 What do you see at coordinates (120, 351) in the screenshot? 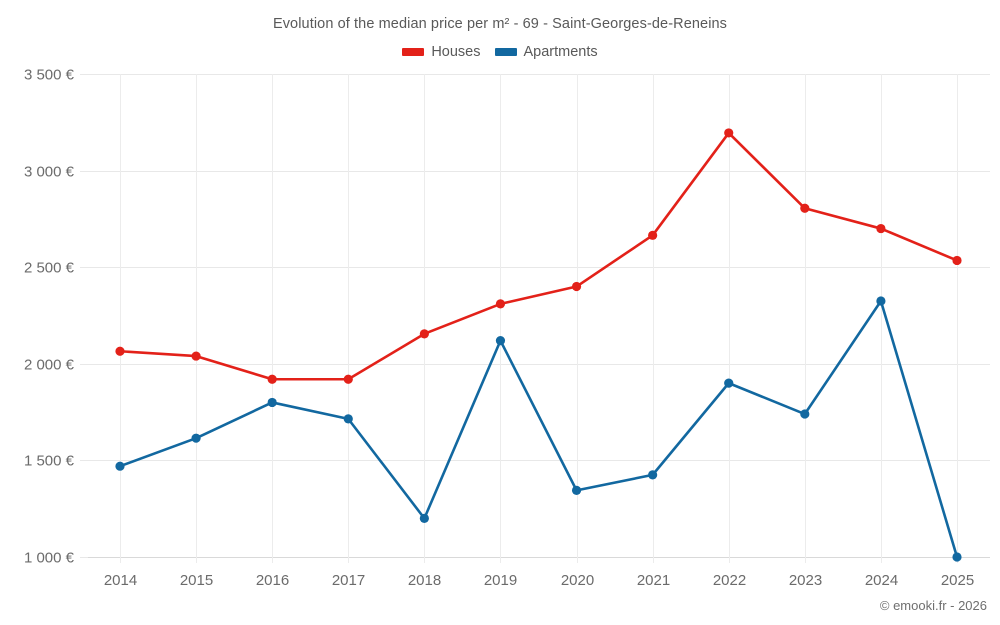
I see `data-point-houses-2014` at bounding box center [120, 351].